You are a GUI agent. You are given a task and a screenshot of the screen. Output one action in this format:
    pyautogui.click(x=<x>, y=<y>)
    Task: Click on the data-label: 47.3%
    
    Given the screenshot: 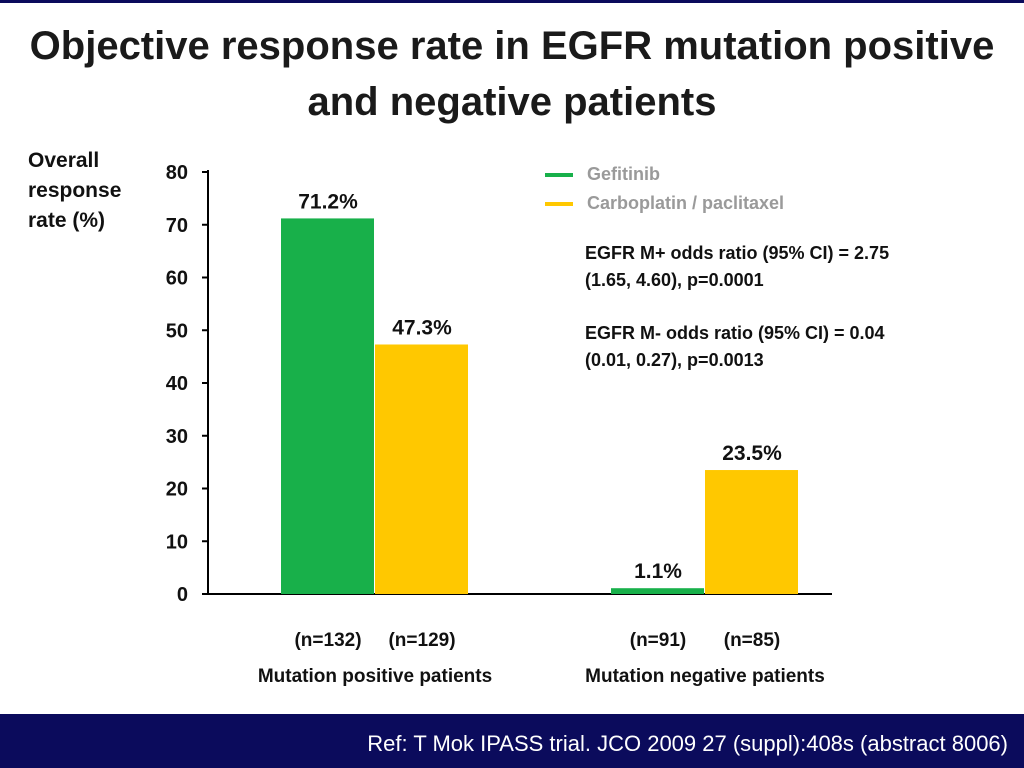 What is the action you would take?
    pyautogui.click(x=422, y=327)
    